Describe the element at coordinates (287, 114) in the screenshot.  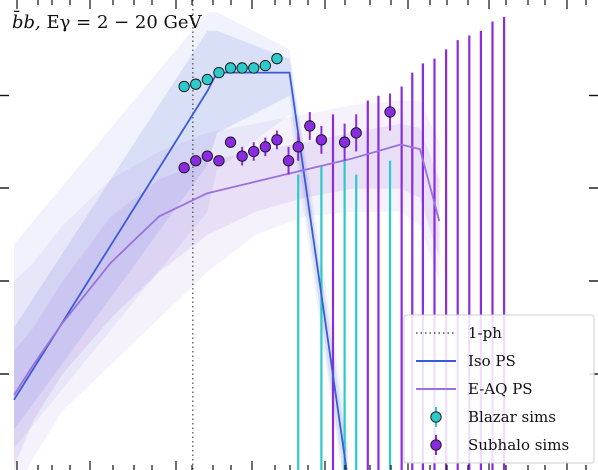
I see `data-points` at that location.